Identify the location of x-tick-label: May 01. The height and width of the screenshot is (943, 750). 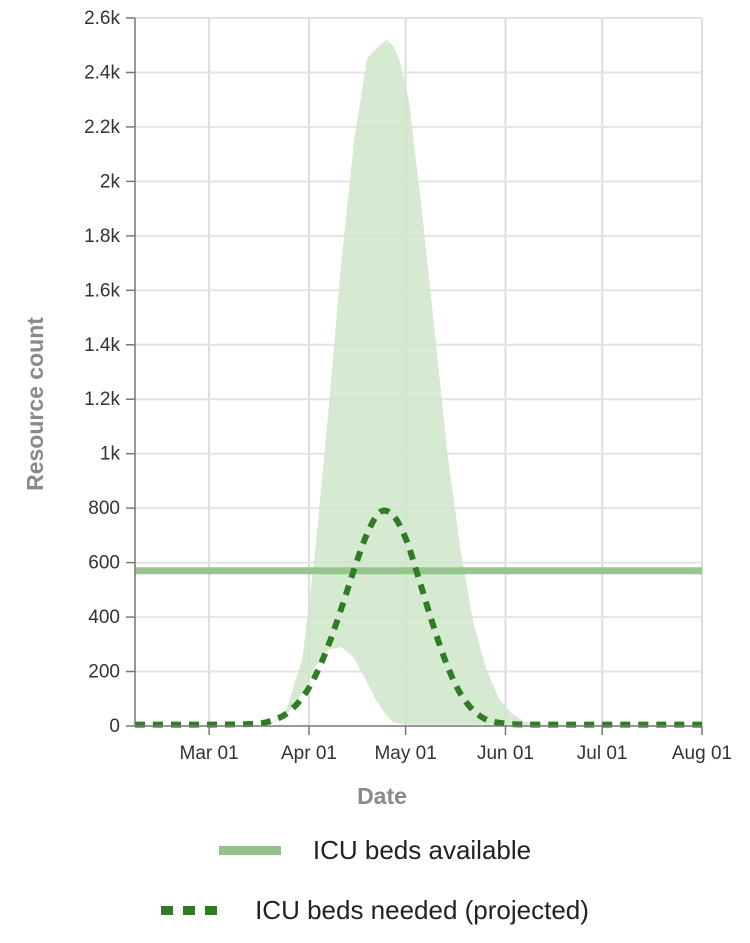
(405, 753).